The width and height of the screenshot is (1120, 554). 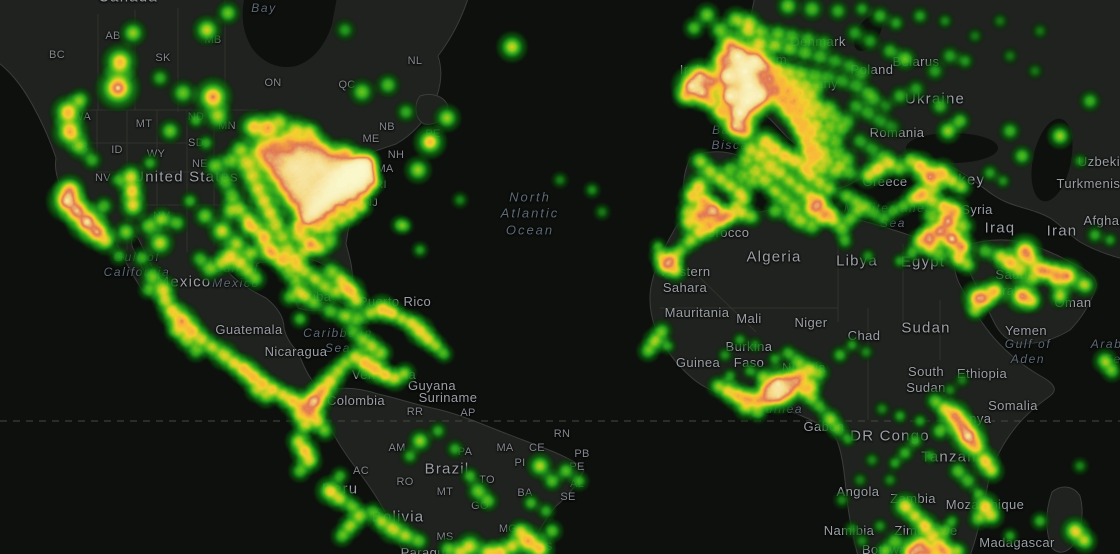 What do you see at coordinates (487, 480) in the screenshot?
I see `map-label-to: TO` at bounding box center [487, 480].